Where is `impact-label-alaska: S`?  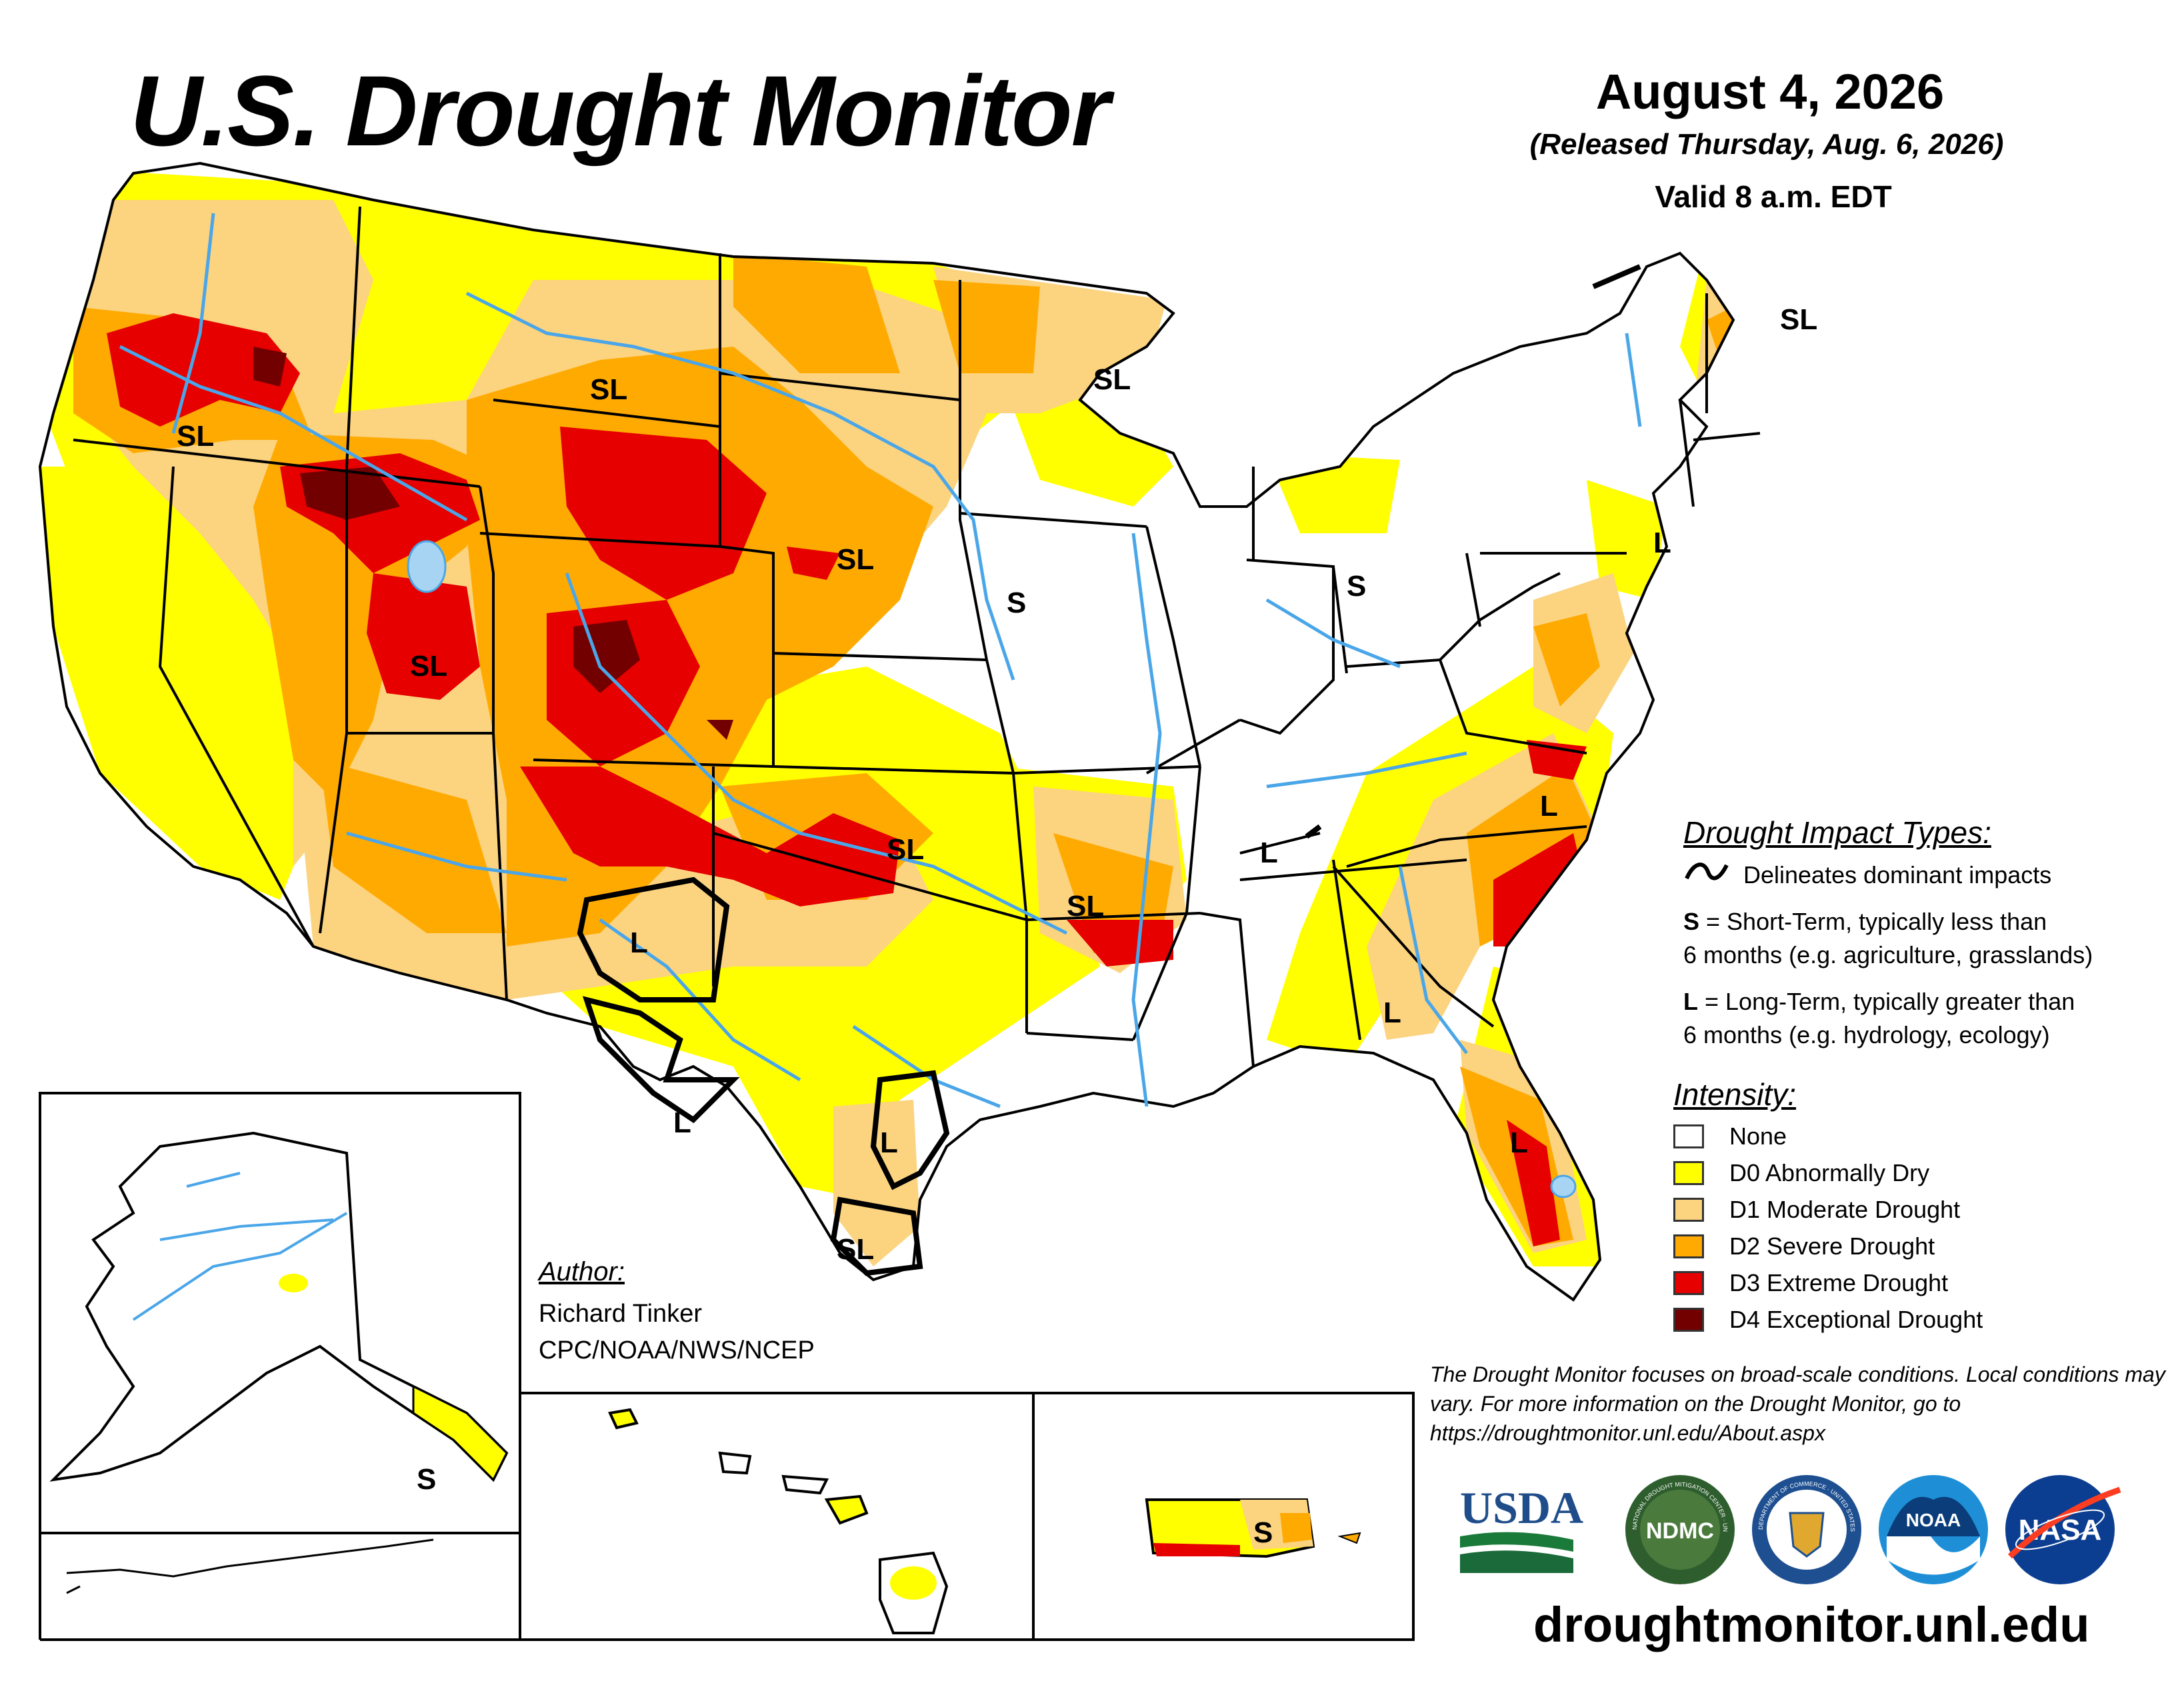
impact-label-alaska: S is located at coordinates (427, 1479).